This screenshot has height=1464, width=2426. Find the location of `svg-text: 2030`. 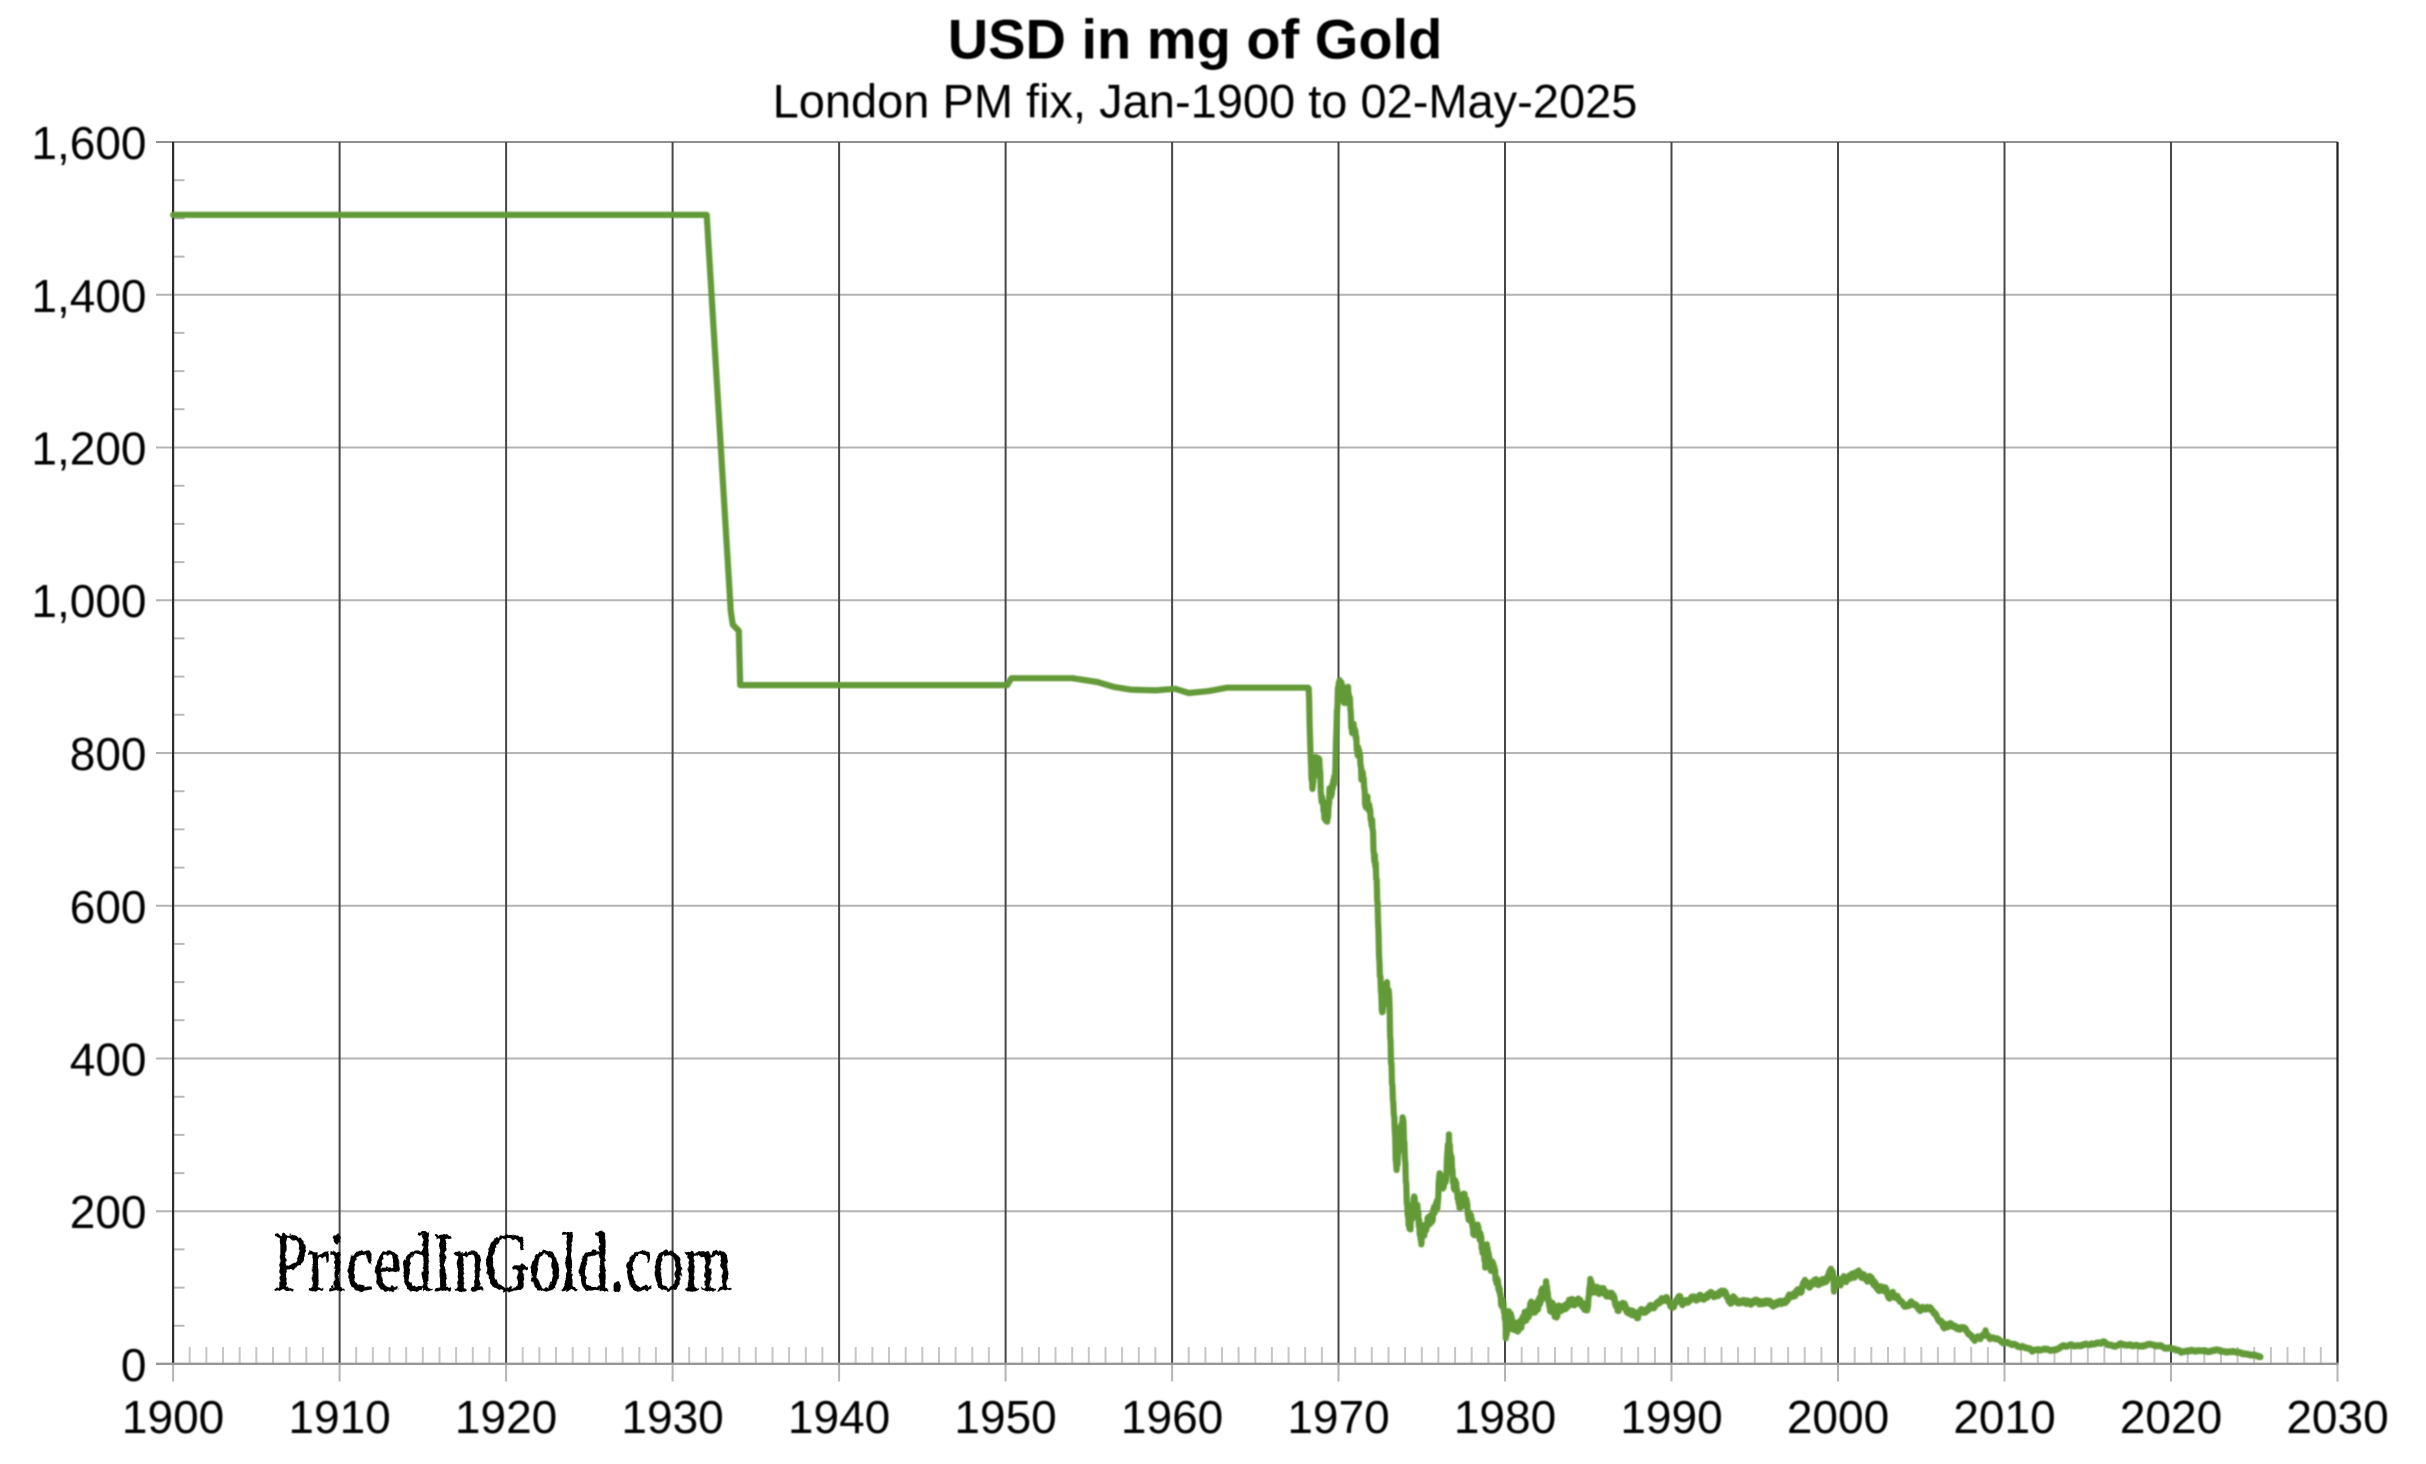

svg-text: 2030 is located at coordinates (2337, 1417).